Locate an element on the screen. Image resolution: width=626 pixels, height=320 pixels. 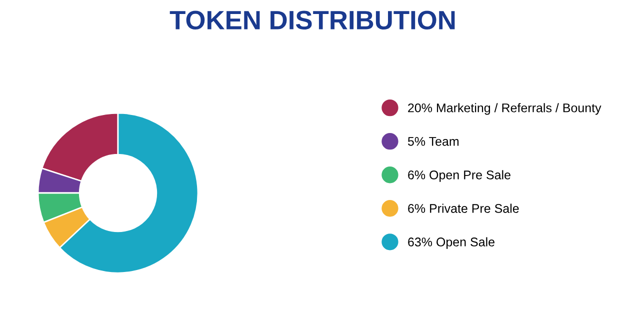
legend-label: 63% Open Sale is located at coordinates (451, 243).